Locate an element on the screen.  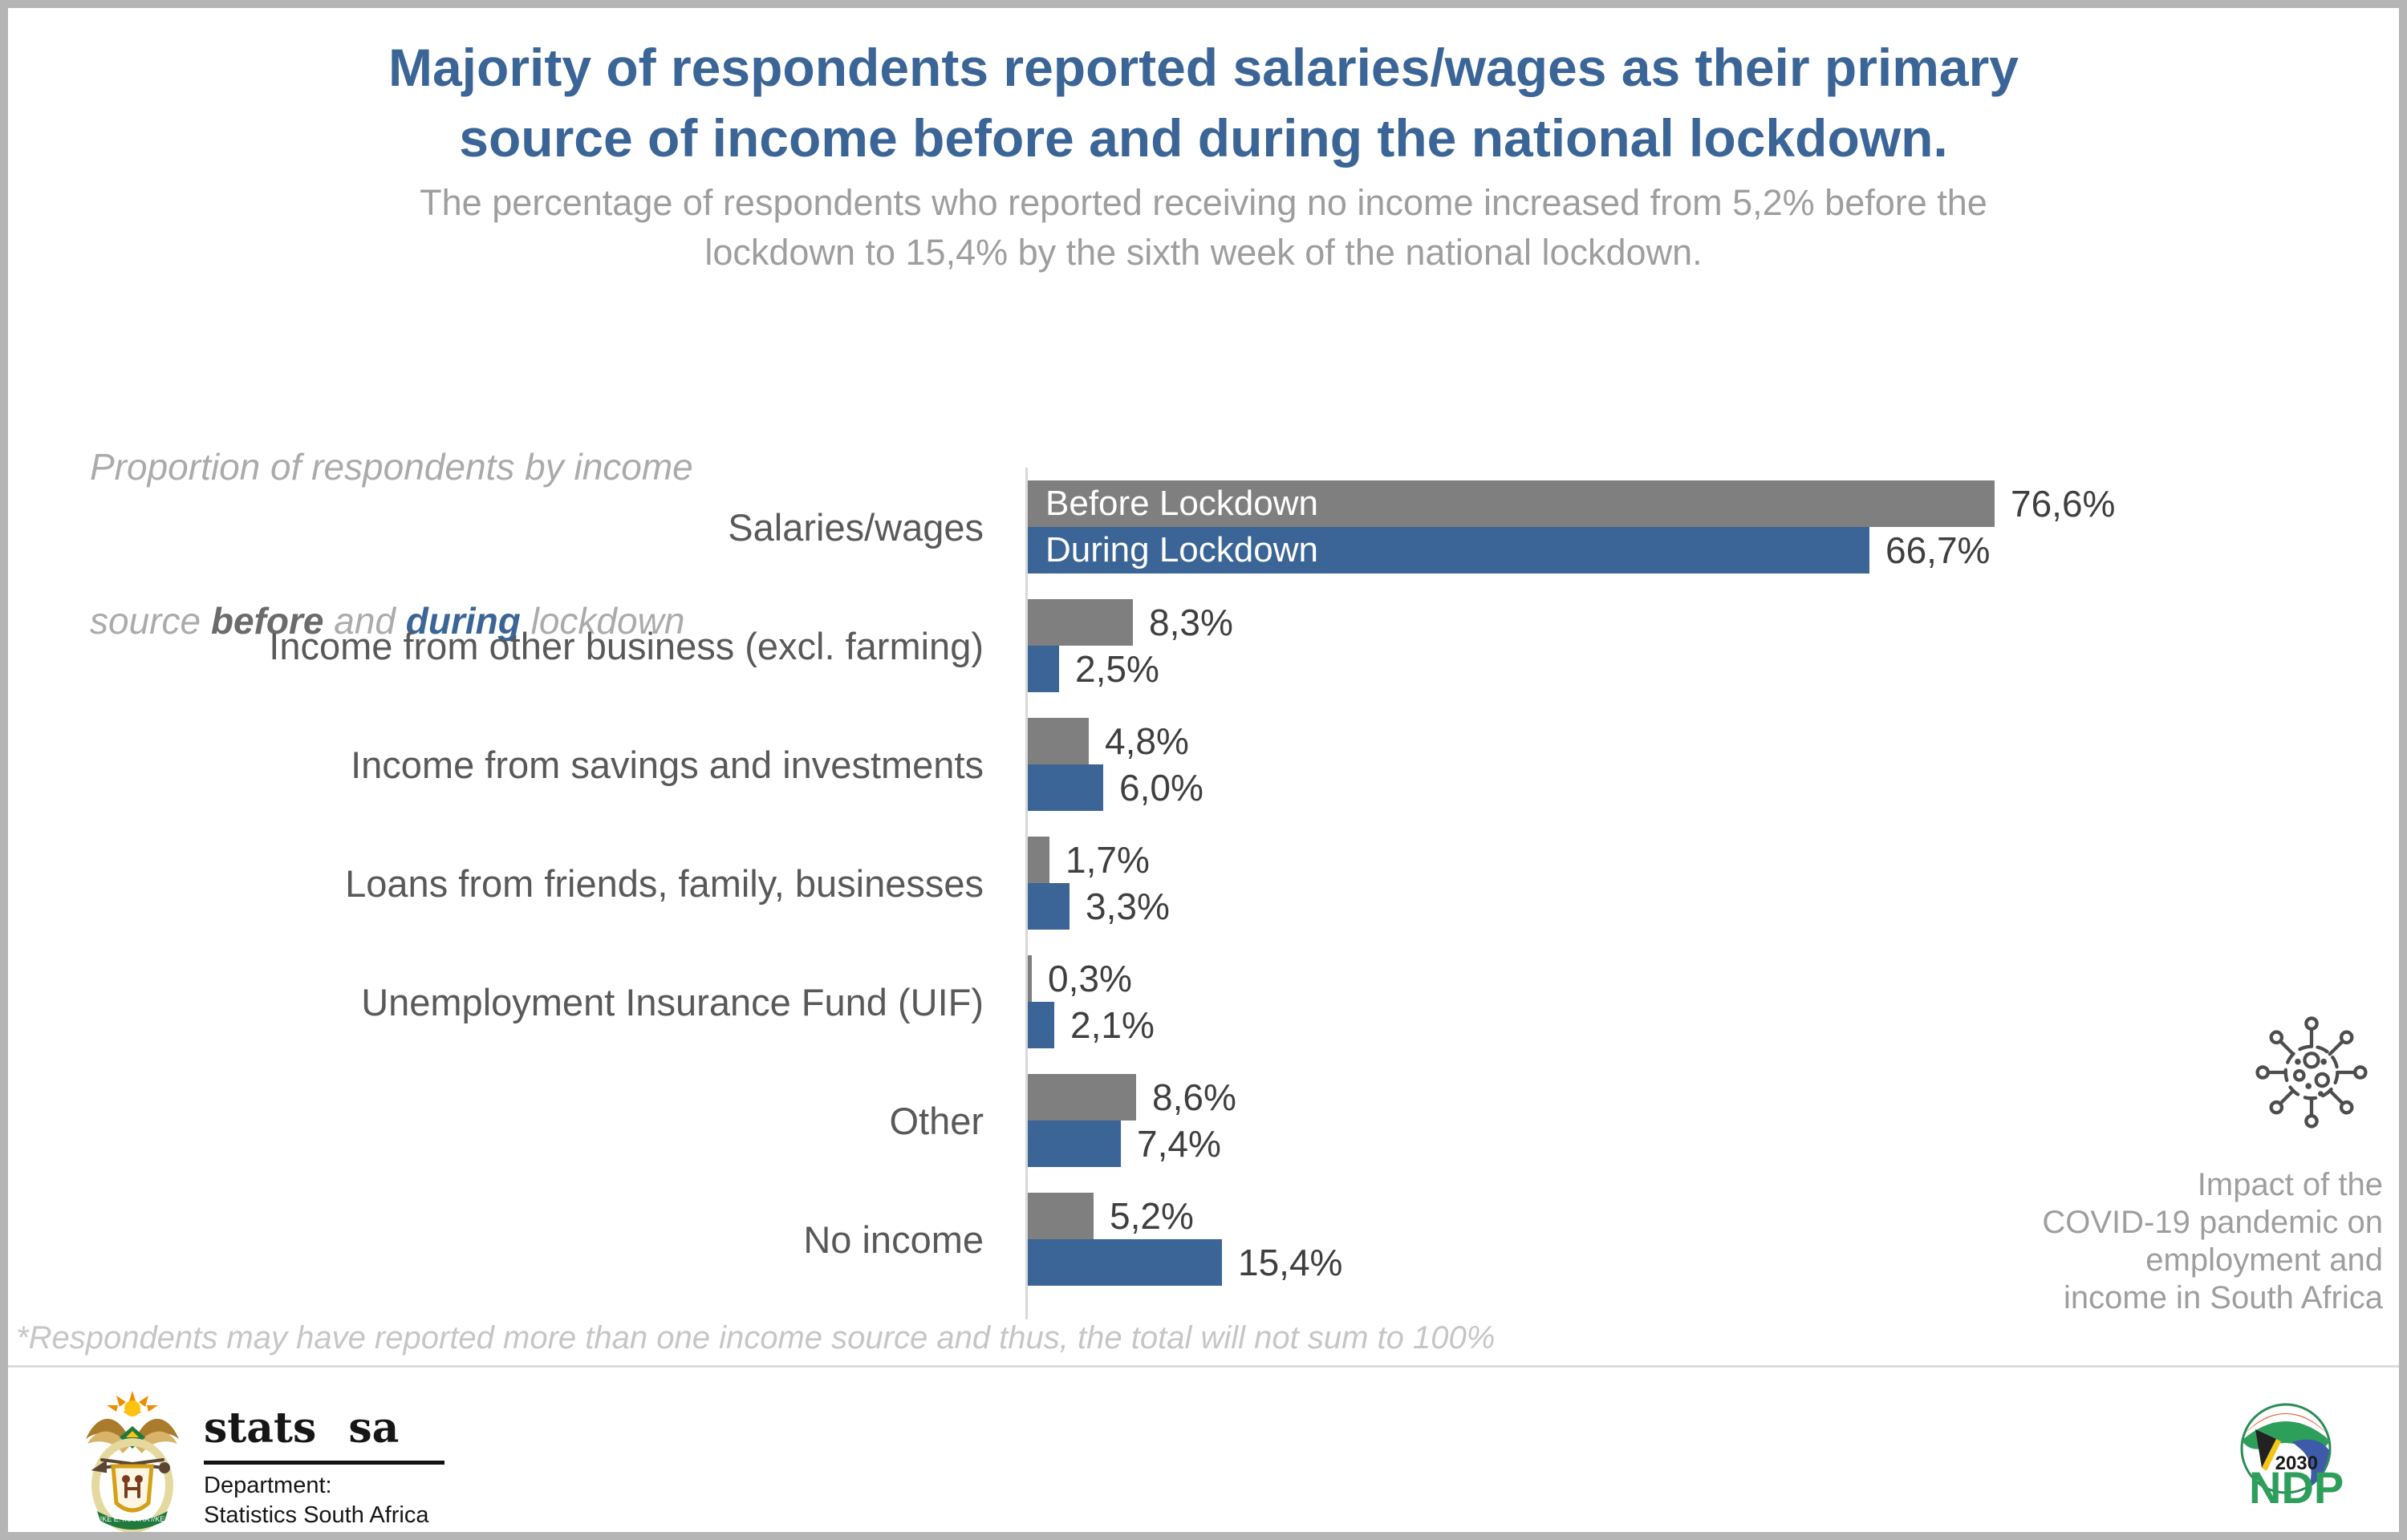
ndp-blue-swoosh-shape is located at coordinates (2310, 1464).